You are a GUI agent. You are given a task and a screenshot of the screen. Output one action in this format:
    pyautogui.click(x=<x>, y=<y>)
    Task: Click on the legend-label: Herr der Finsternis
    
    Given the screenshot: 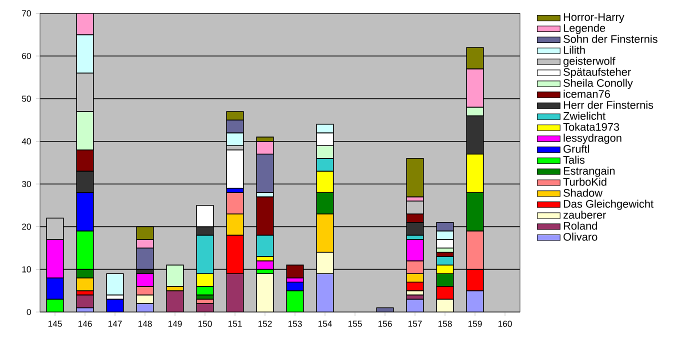 What is the action you would take?
    pyautogui.click(x=609, y=104)
    